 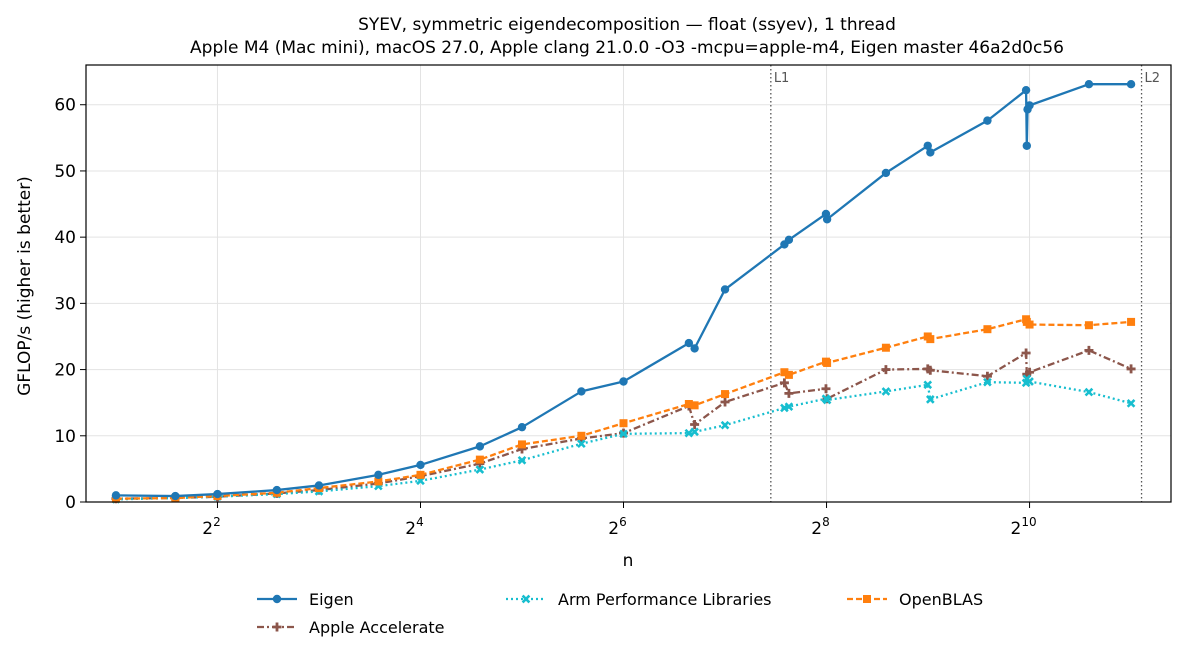 What do you see at coordinates (377, 627) in the screenshot?
I see `legend-label: Apple Accelerate` at bounding box center [377, 627].